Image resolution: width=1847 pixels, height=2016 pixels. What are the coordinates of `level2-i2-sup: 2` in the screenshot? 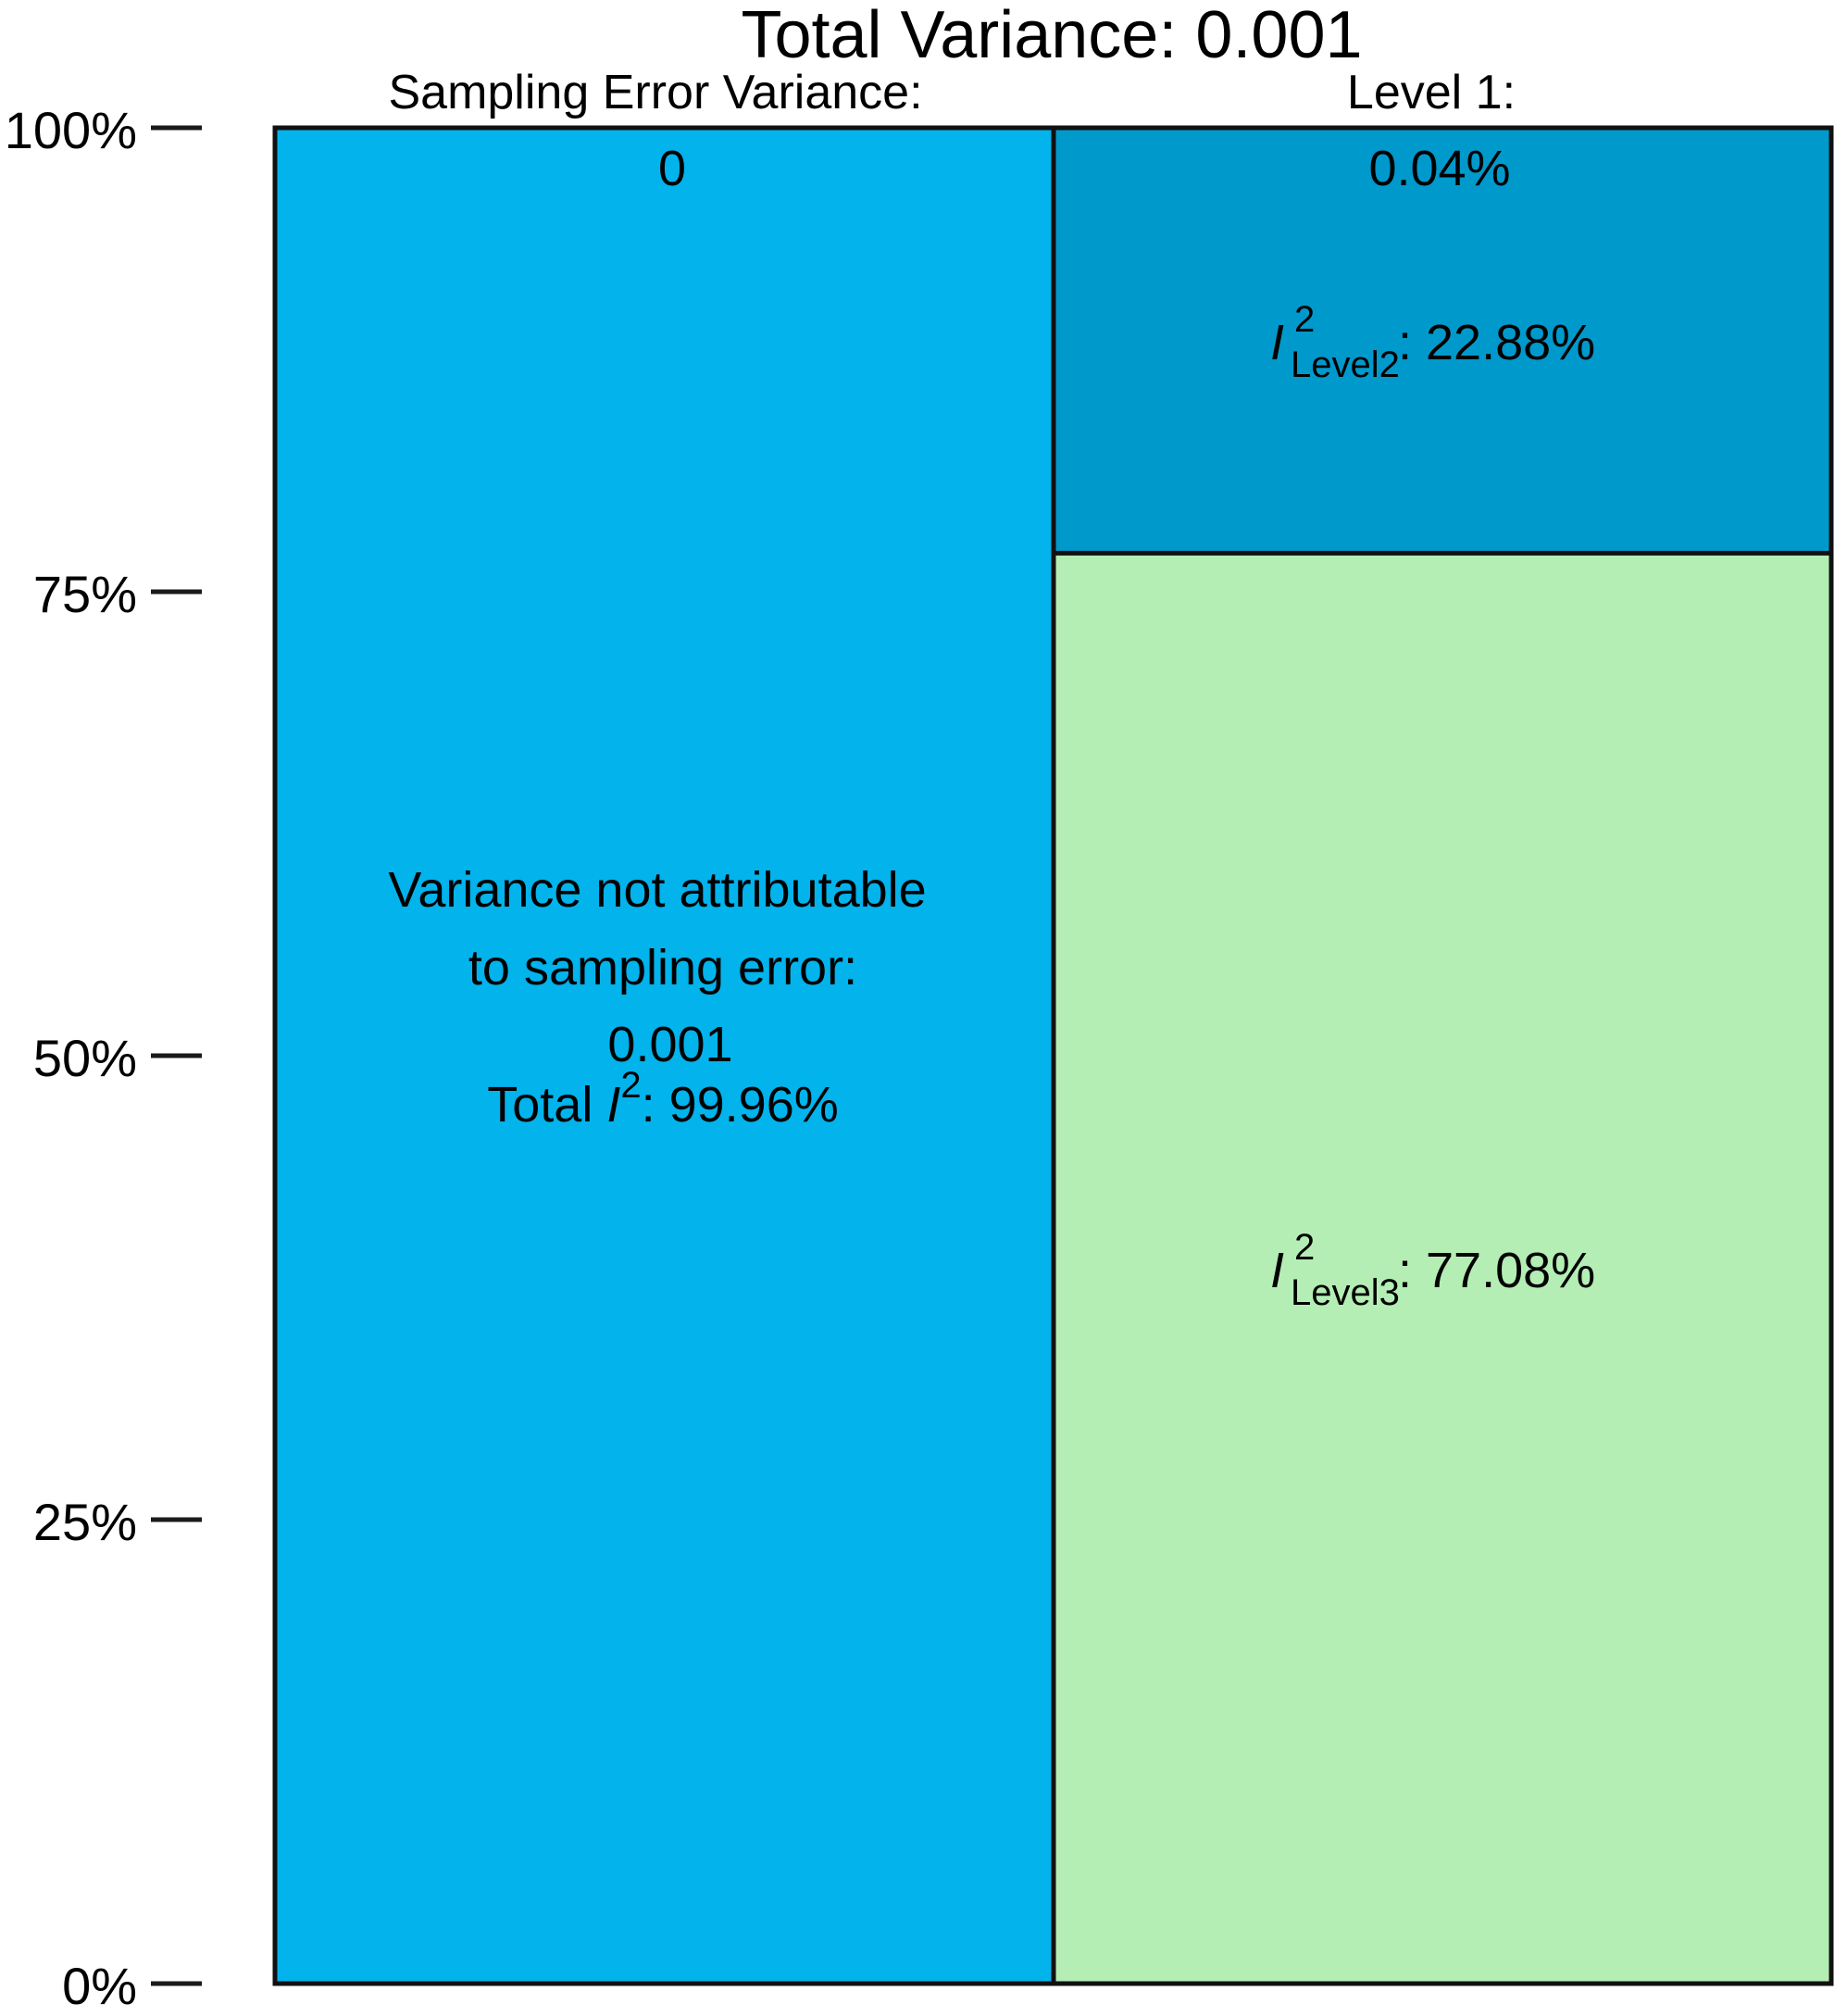 It's located at (1305, 319).